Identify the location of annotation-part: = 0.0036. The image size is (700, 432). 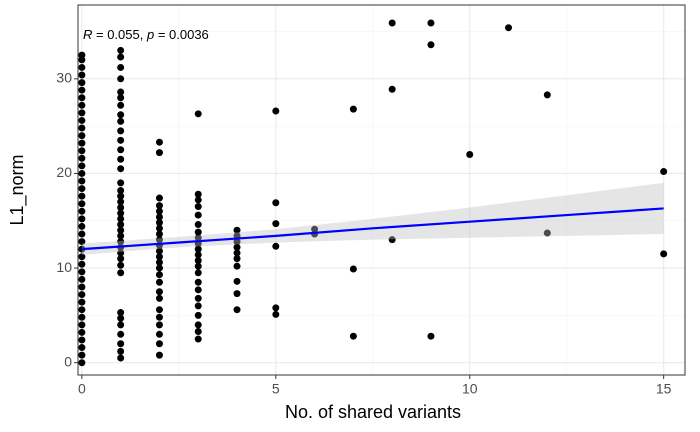
(181, 34).